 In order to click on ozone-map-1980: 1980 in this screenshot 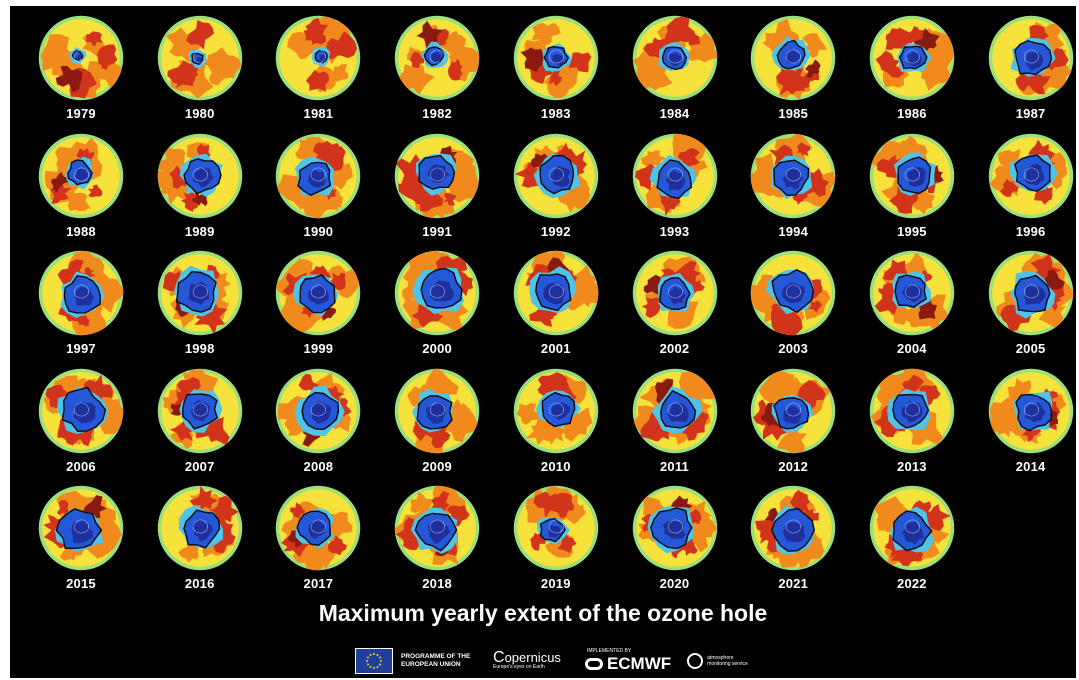, I will do `click(200, 73)`.